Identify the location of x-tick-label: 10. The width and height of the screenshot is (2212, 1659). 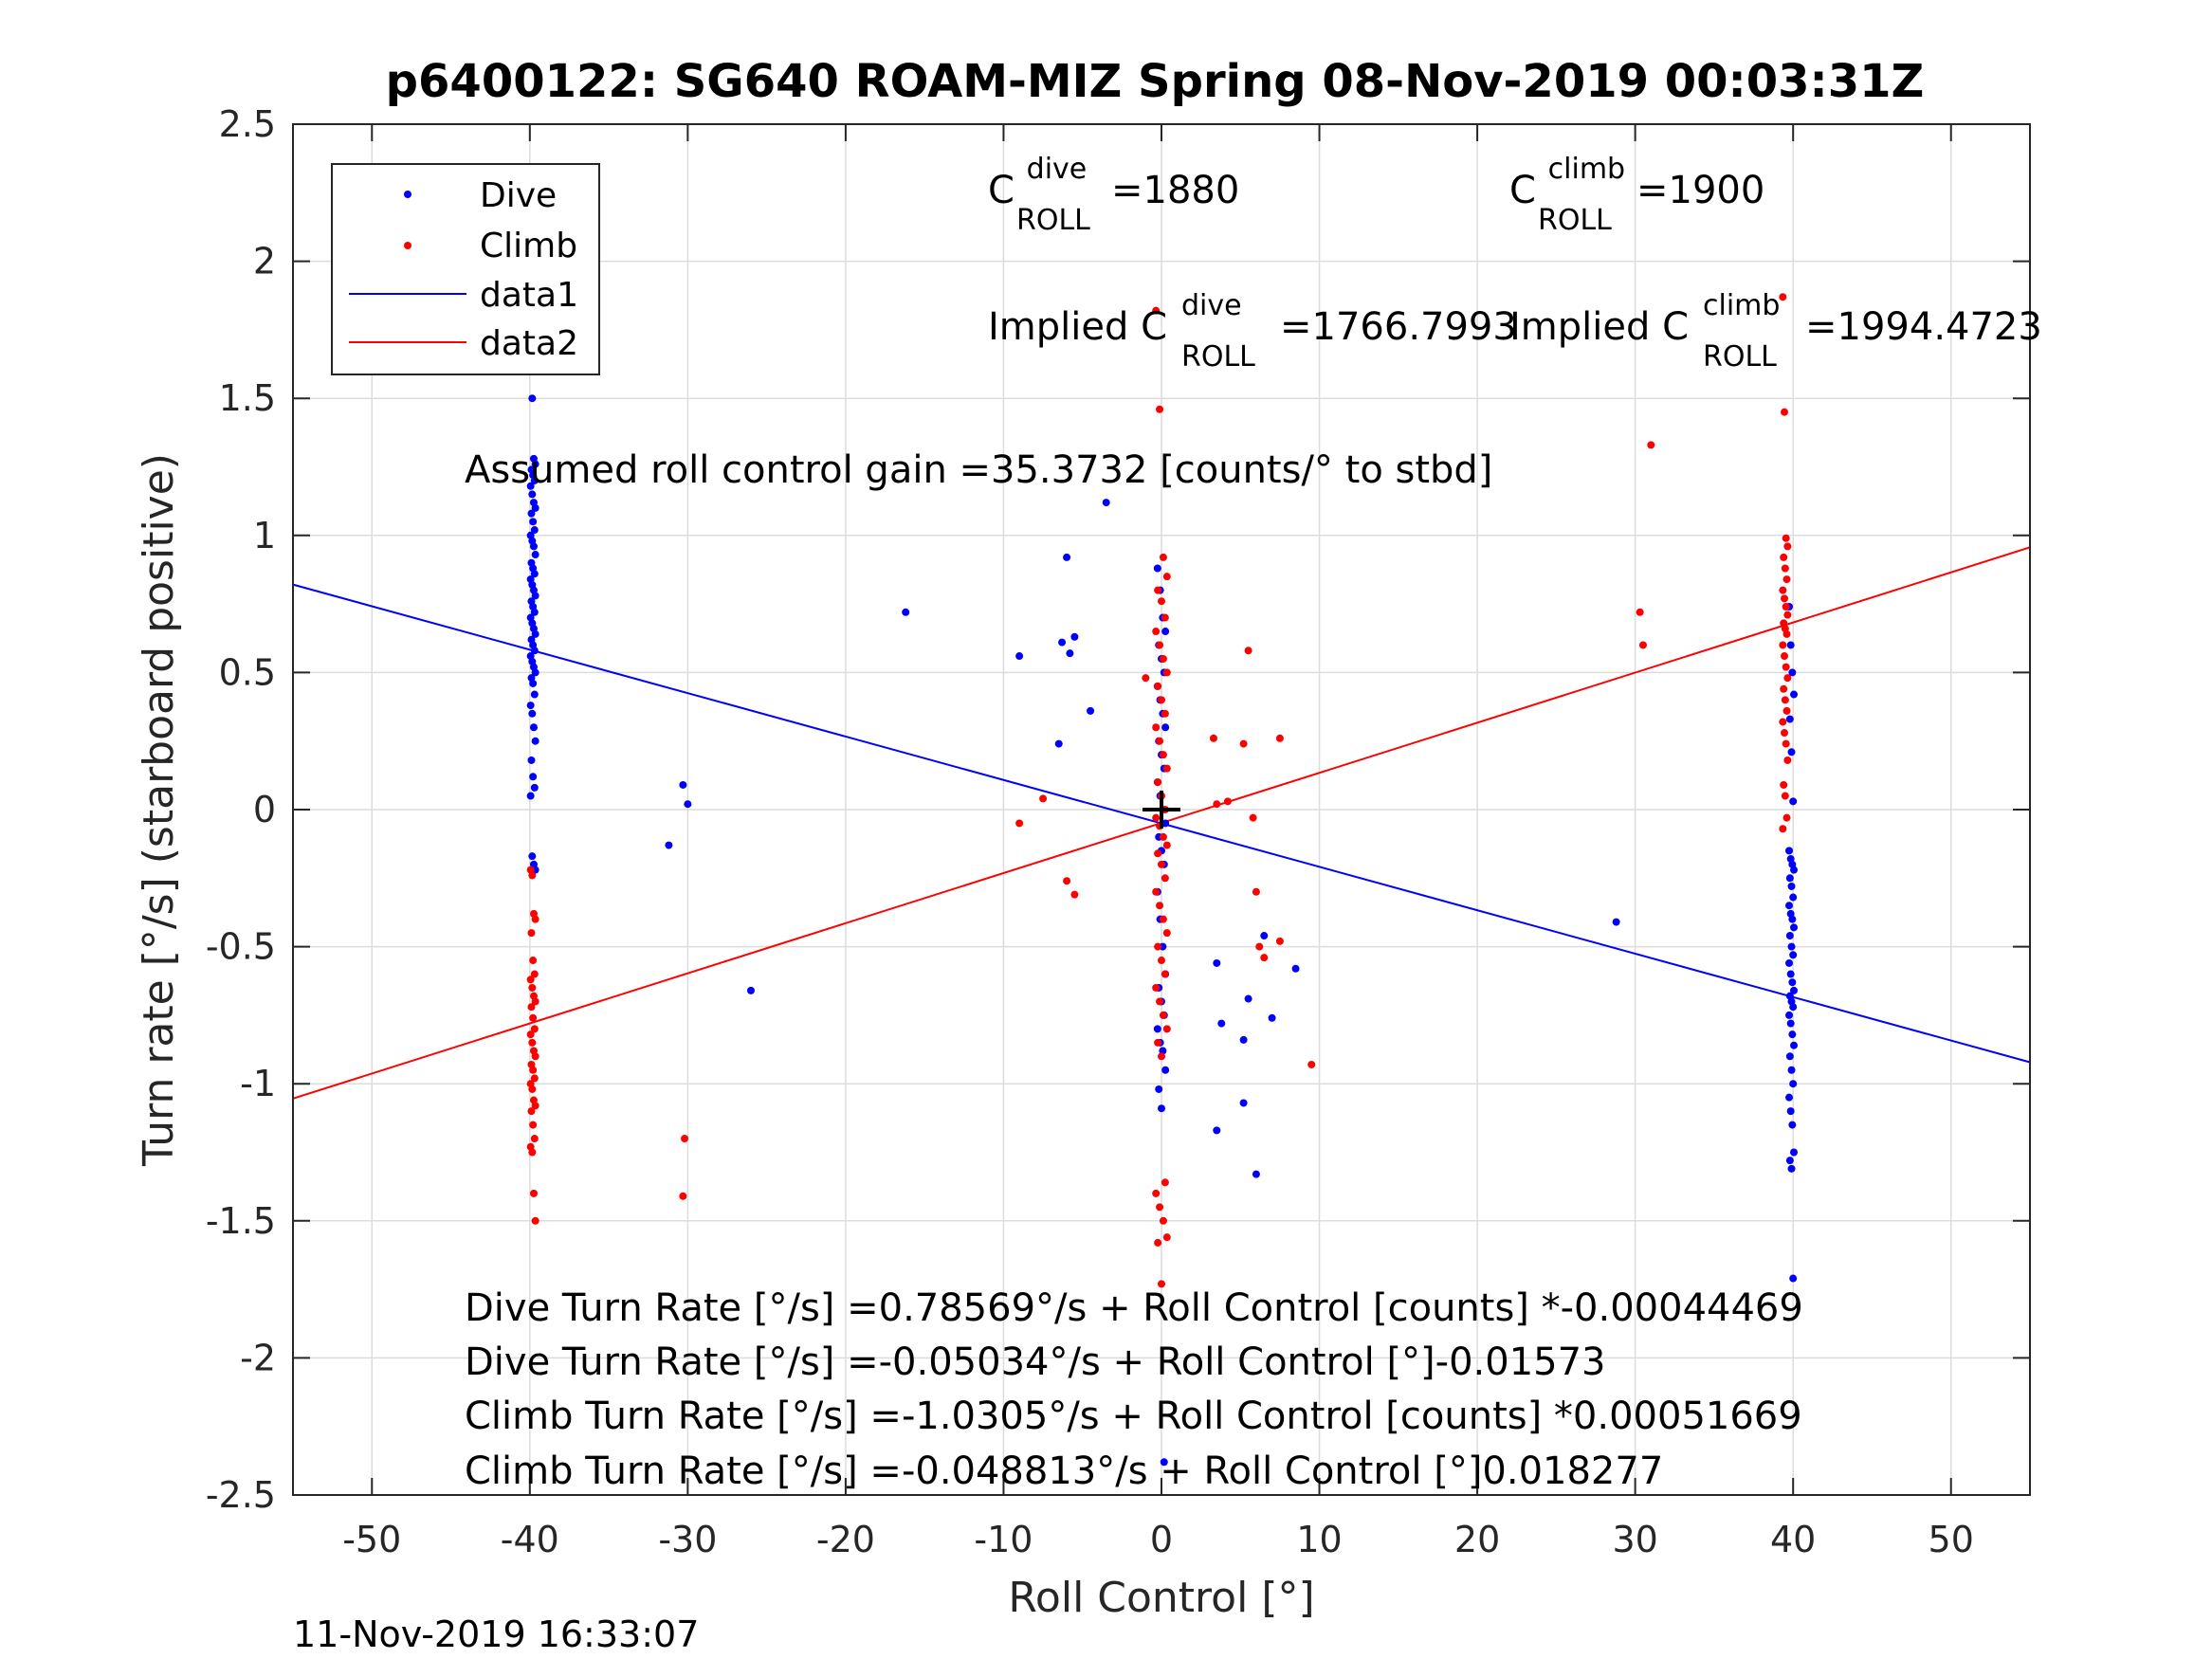
(1319, 1539).